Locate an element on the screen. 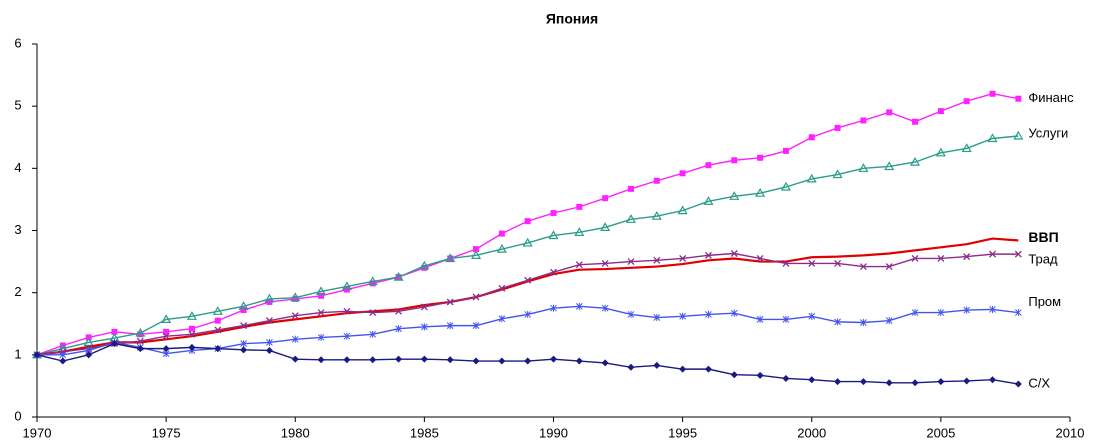  x-tick-label: 1980 is located at coordinates (295, 432).